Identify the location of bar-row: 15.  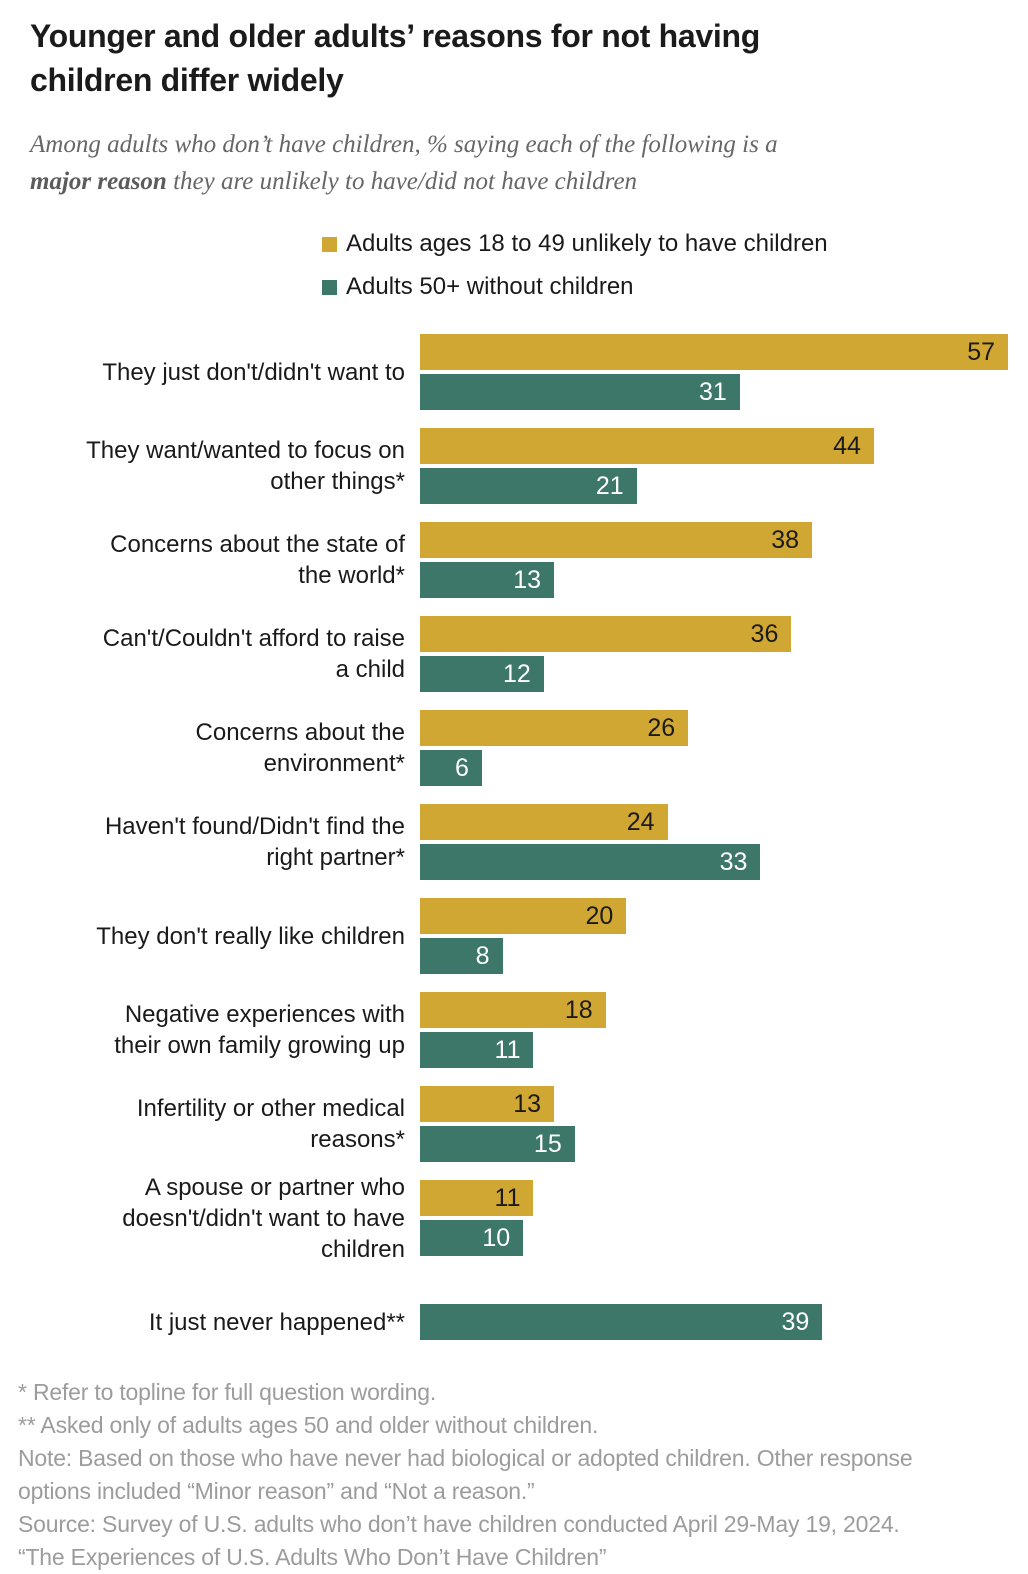
(714, 1144).